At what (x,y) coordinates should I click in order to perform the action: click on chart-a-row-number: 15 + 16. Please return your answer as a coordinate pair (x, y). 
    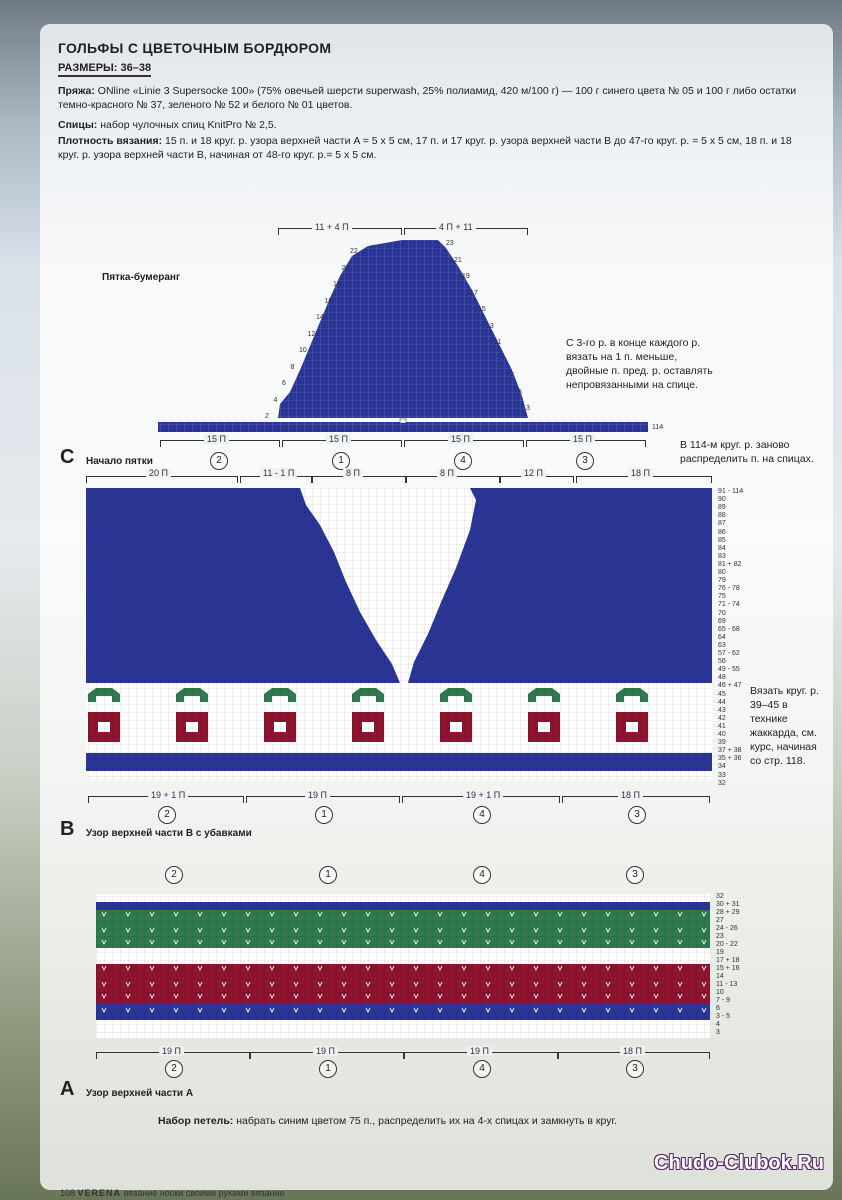
    Looking at the image, I should click on (728, 968).